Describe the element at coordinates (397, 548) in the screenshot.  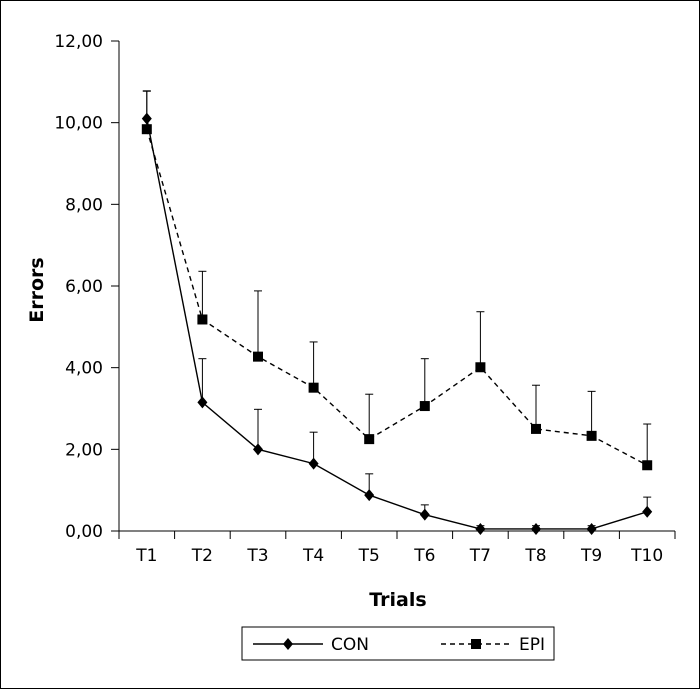
I see `x-axis-ticks: T1 T2 T3 T4 T5 T6 T7 T8 T9 T10` at that location.